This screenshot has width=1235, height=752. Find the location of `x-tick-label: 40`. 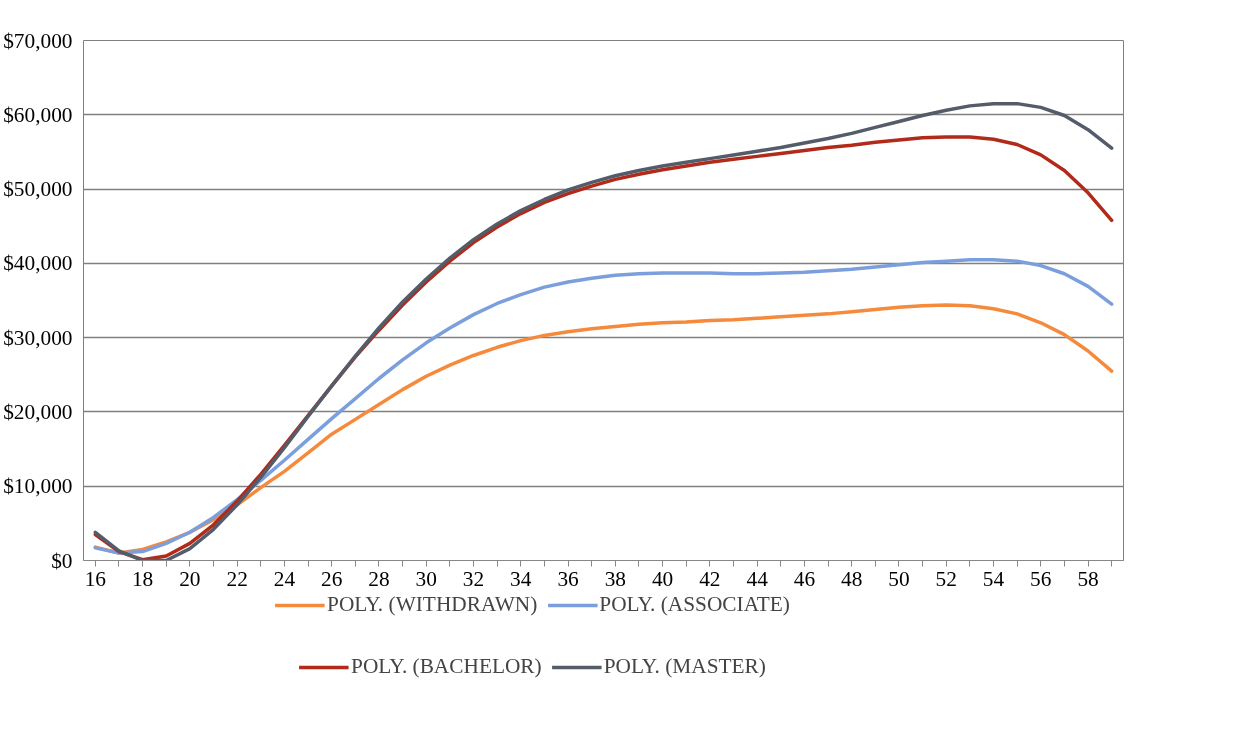

x-tick-label: 40 is located at coordinates (662, 578).